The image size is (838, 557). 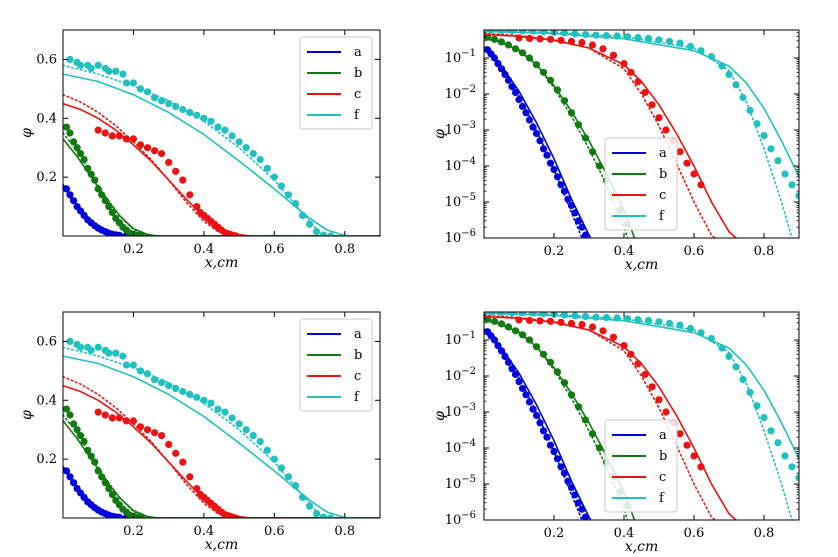 I want to click on legend-label-a: a, so click(x=358, y=52).